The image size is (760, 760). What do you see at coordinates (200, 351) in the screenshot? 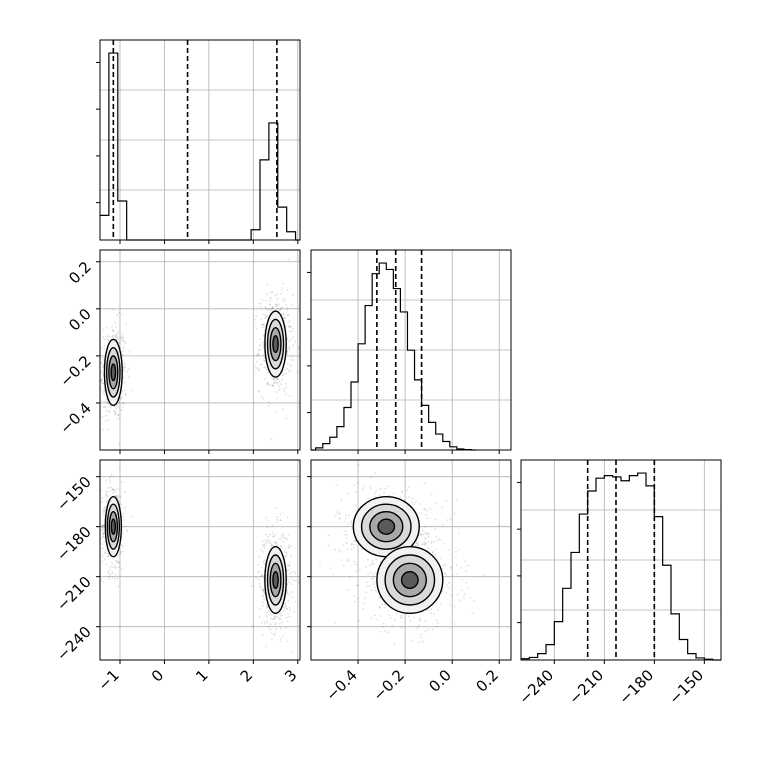
I see `joint-content` at bounding box center [200, 351].